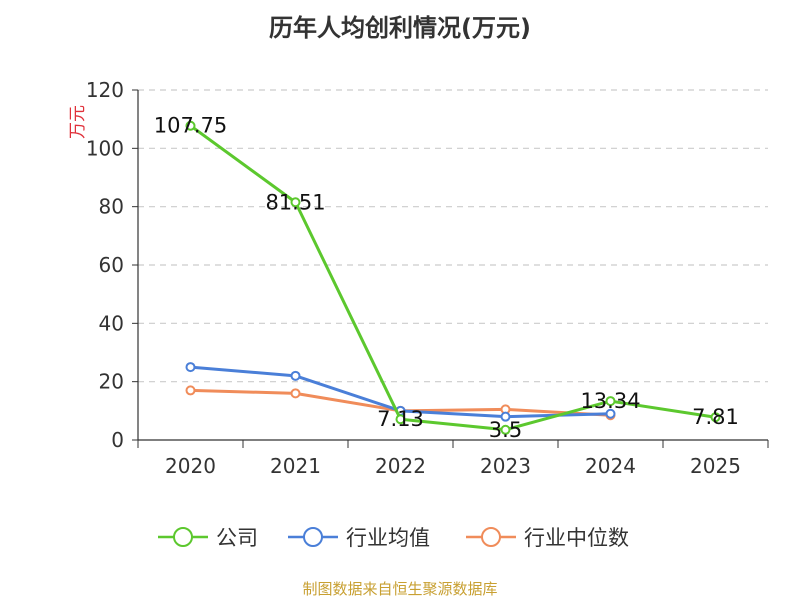 The width and height of the screenshot is (800, 600). I want to click on legend: 公司 行业均值 行业中位数, so click(400, 537).